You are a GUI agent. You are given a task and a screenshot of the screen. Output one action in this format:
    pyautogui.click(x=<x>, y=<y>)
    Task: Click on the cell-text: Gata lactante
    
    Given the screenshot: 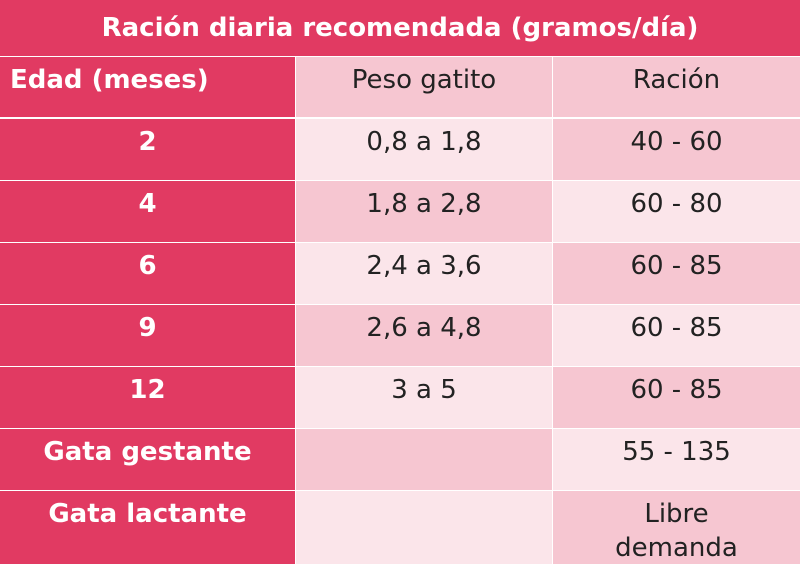 What is the action you would take?
    pyautogui.click(x=147, y=514)
    